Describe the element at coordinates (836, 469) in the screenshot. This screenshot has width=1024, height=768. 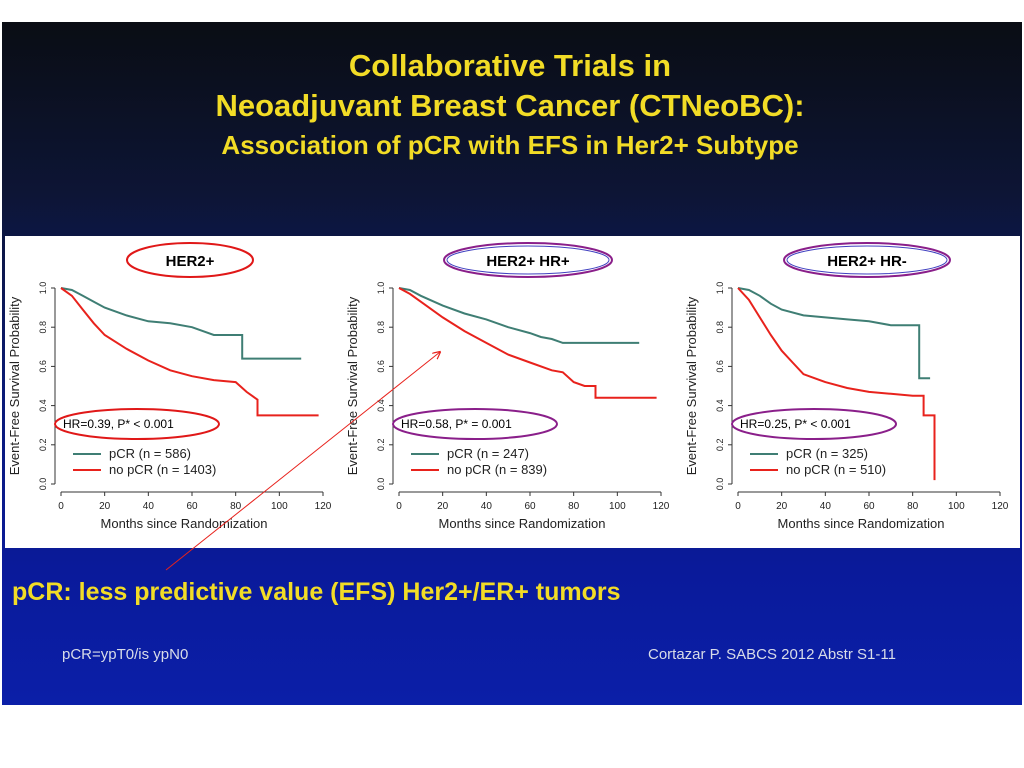
I see `legend-label: no pCR (n = 510)` at that location.